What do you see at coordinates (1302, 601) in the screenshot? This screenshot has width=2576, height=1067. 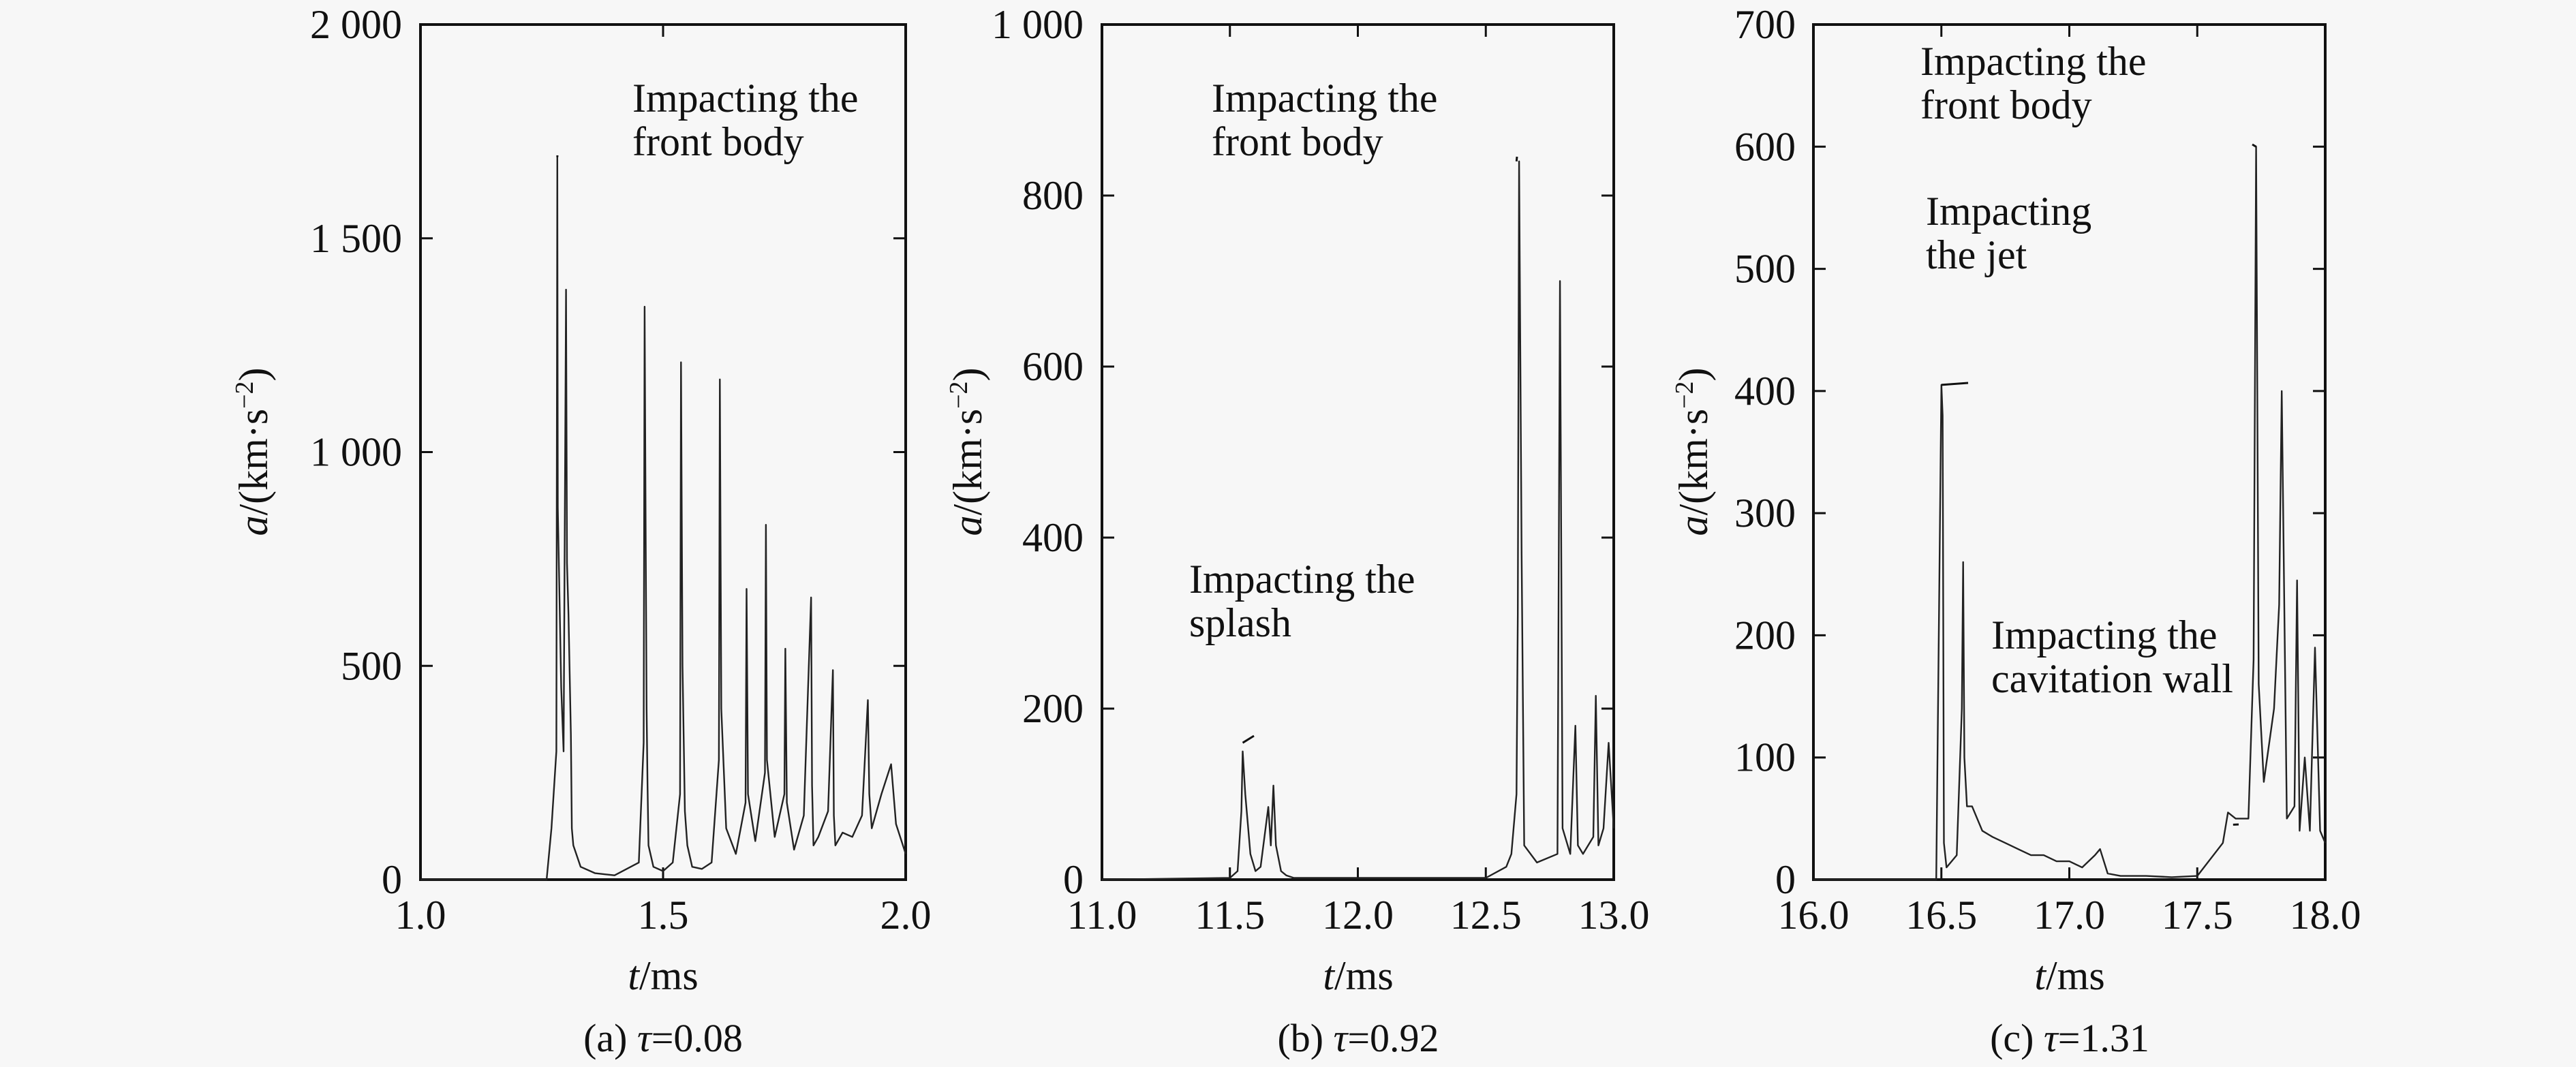 I see `annotation-text: Impacting the splash` at bounding box center [1302, 601].